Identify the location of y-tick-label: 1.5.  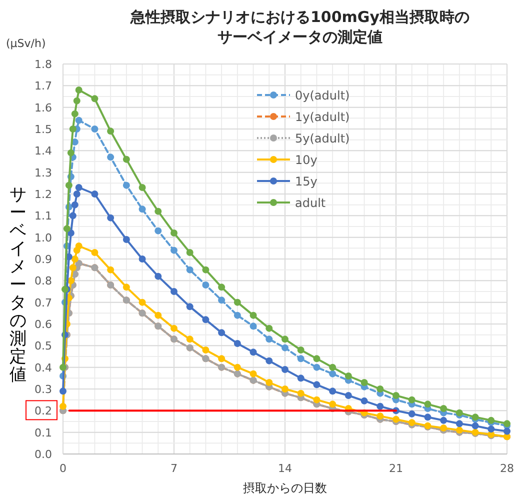
(43, 129).